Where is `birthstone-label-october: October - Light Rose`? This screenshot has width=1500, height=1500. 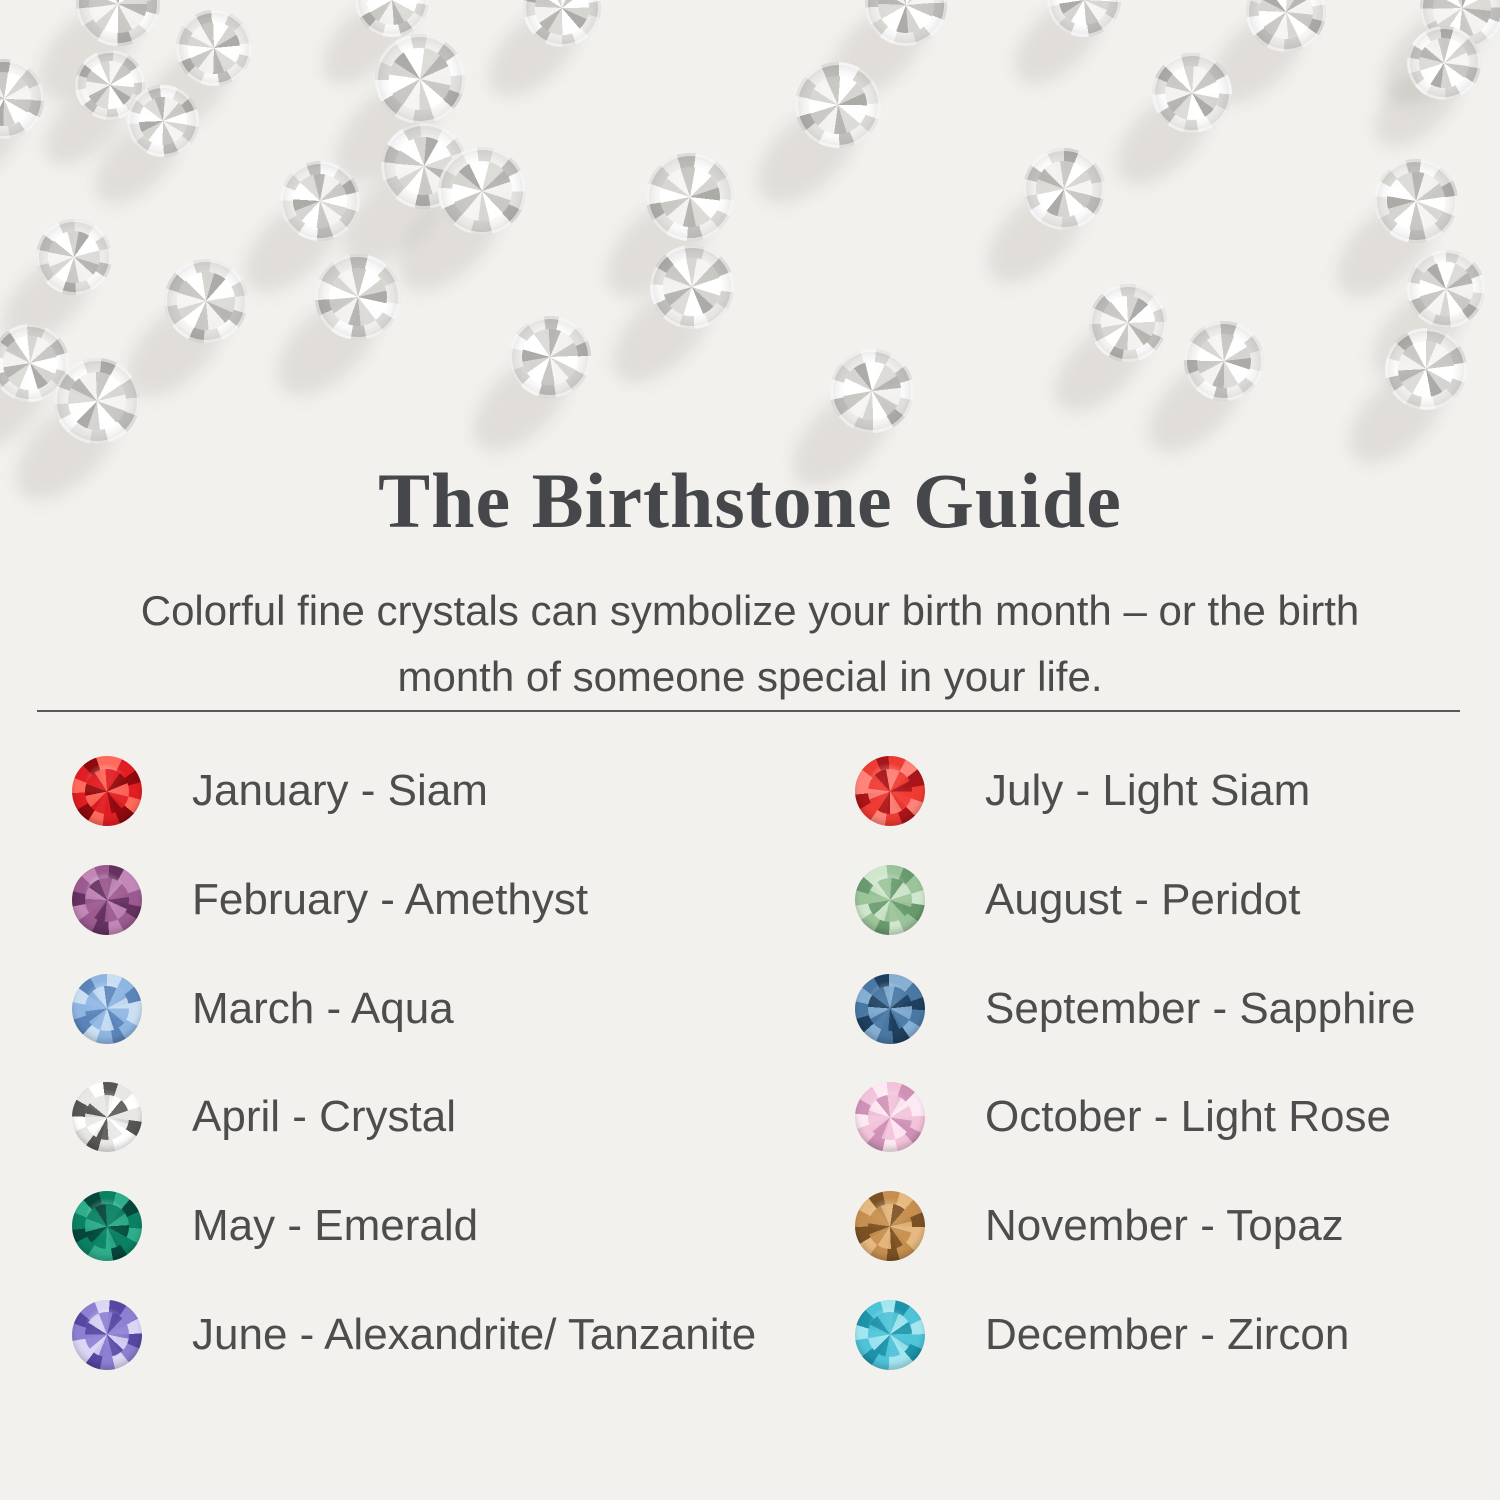 birthstone-label-october: October - Light Rose is located at coordinates (1188, 1117).